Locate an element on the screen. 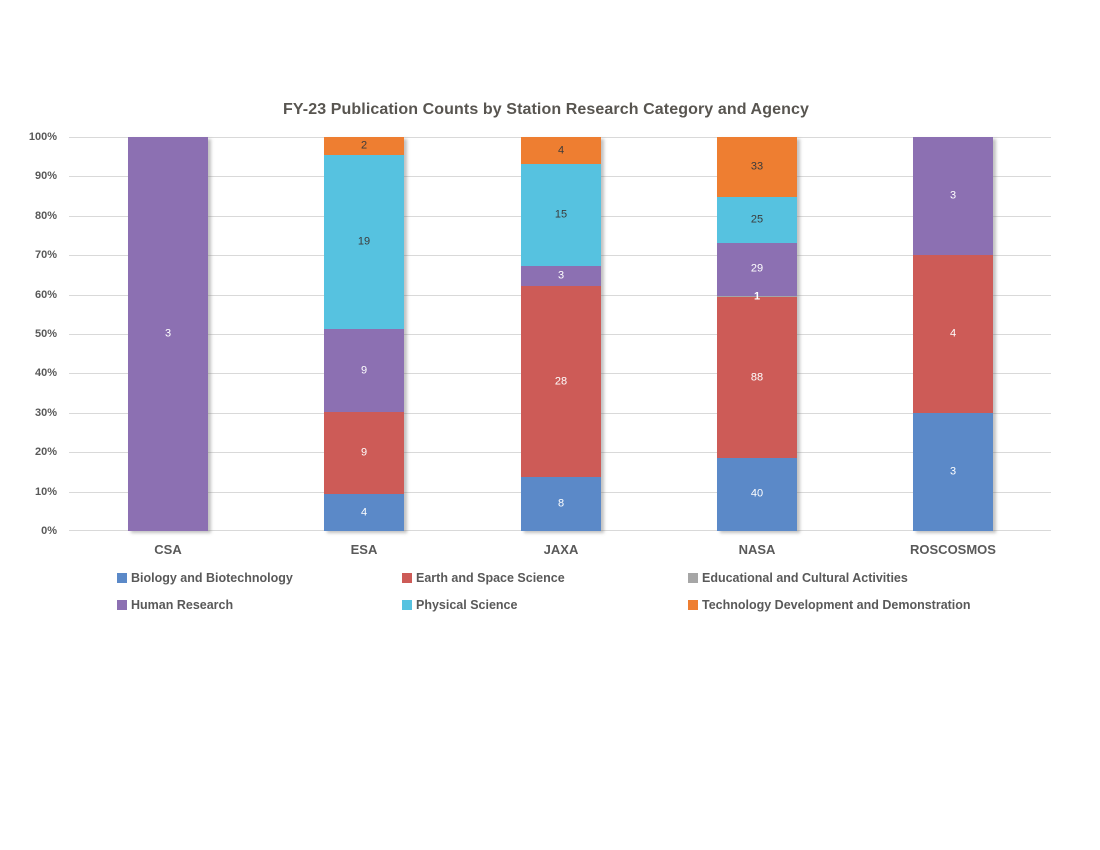 The image size is (1100, 850). legend-label: Physical Science is located at coordinates (467, 605).